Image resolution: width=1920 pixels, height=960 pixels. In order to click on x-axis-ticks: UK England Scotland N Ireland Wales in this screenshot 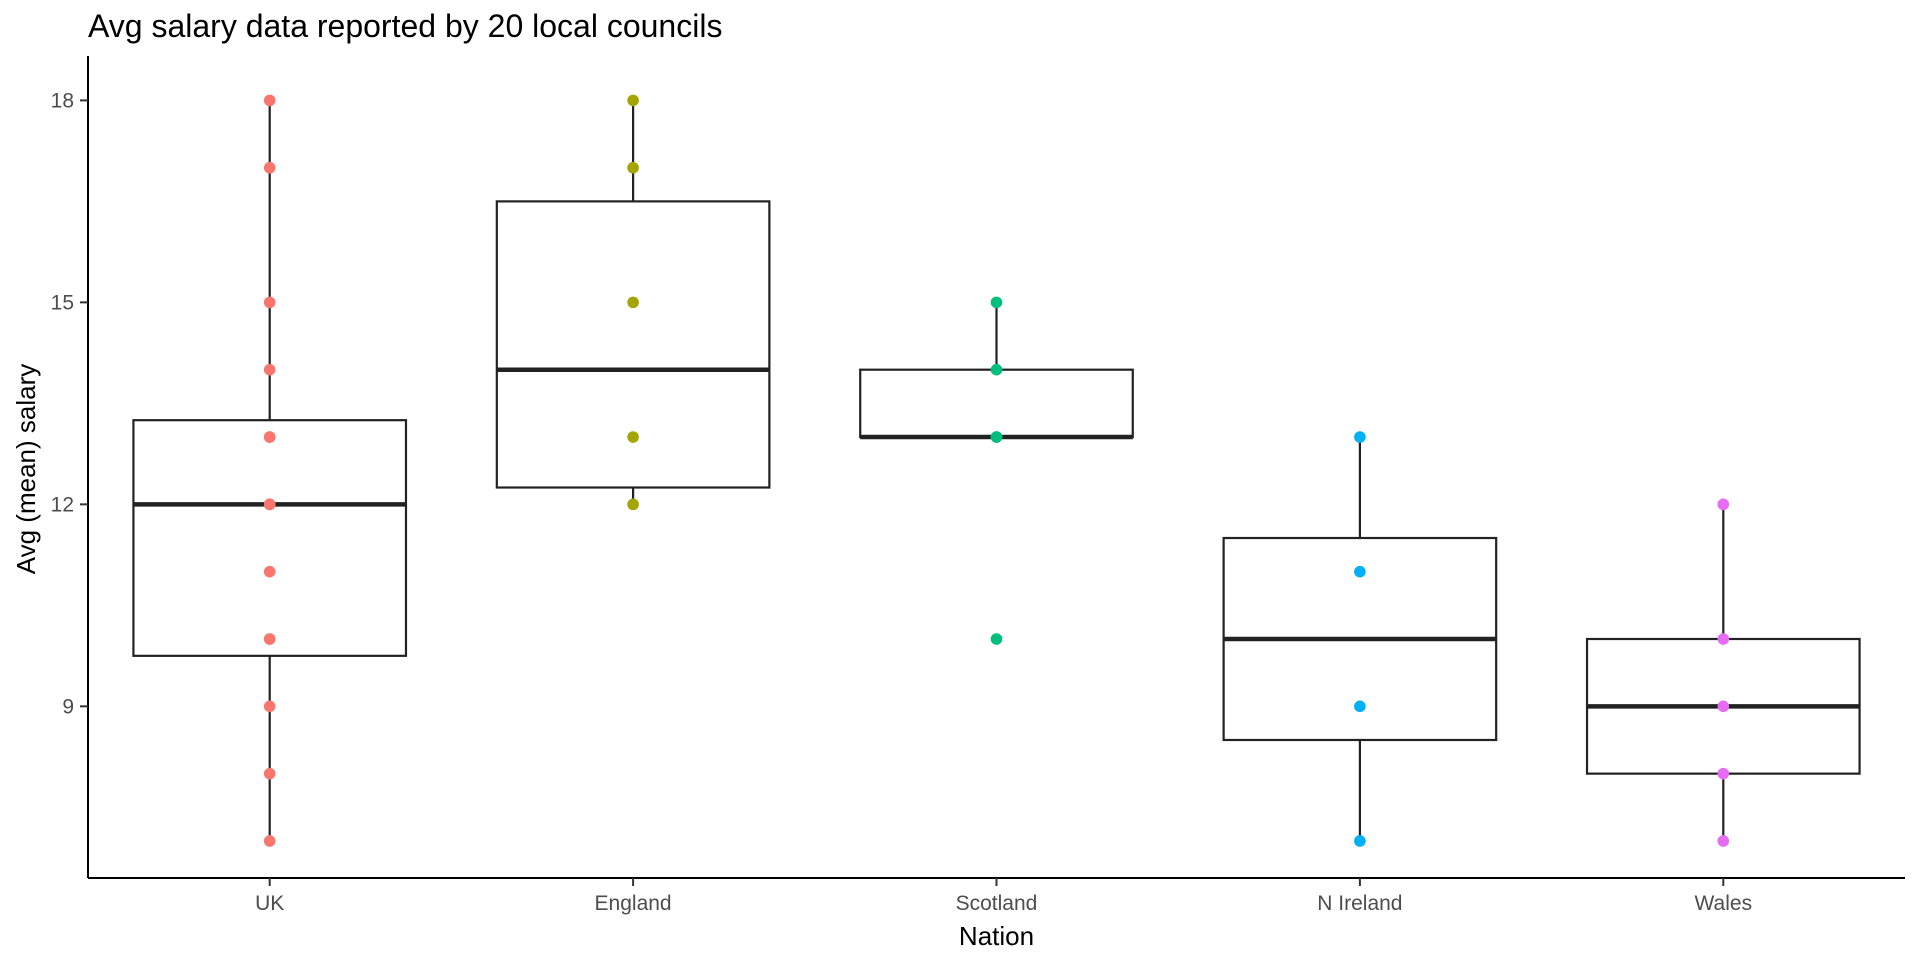, I will do `click(1003, 896)`.